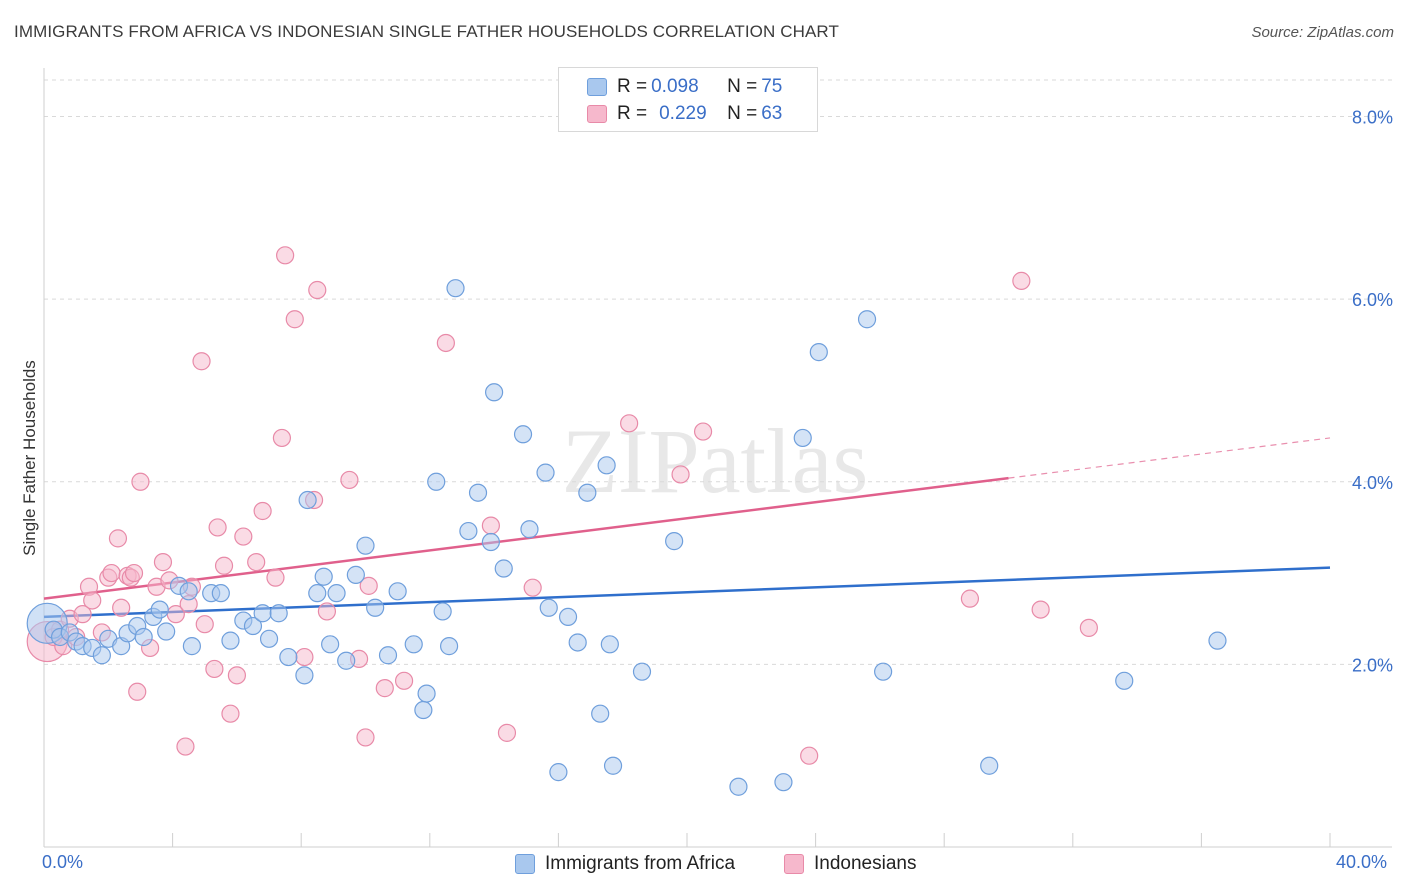  Describe the element at coordinates (865, 863) in the screenshot. I see `bottom-legend-label-indonesians: Indonesians` at that location.